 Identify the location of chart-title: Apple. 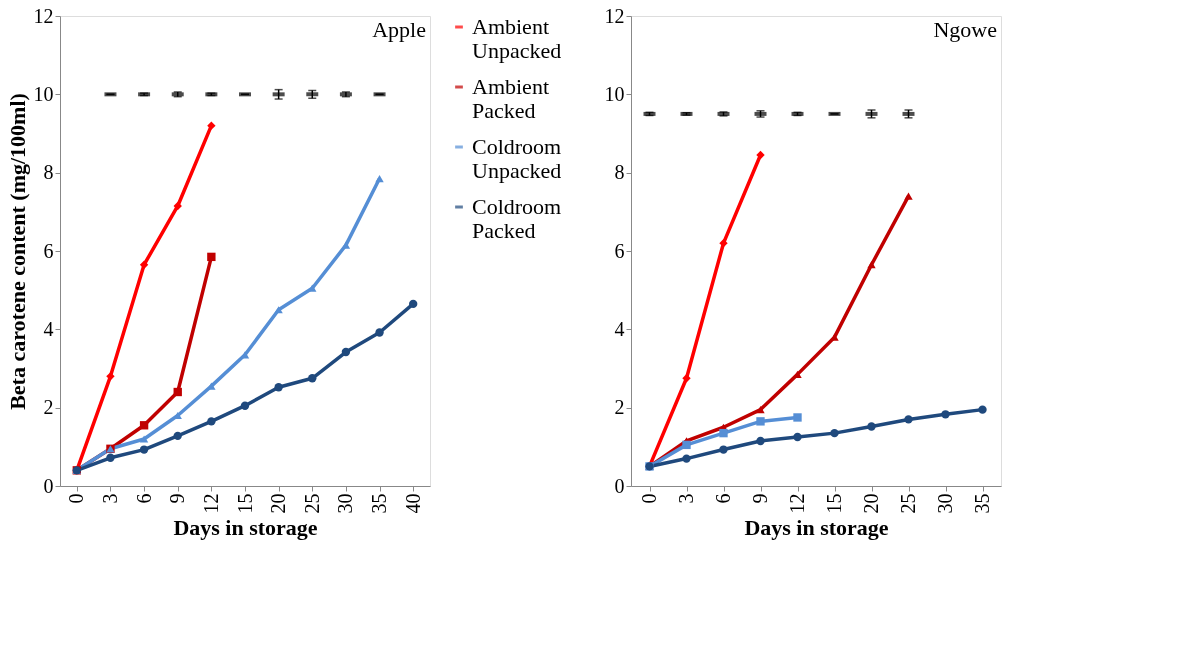
(399, 29).